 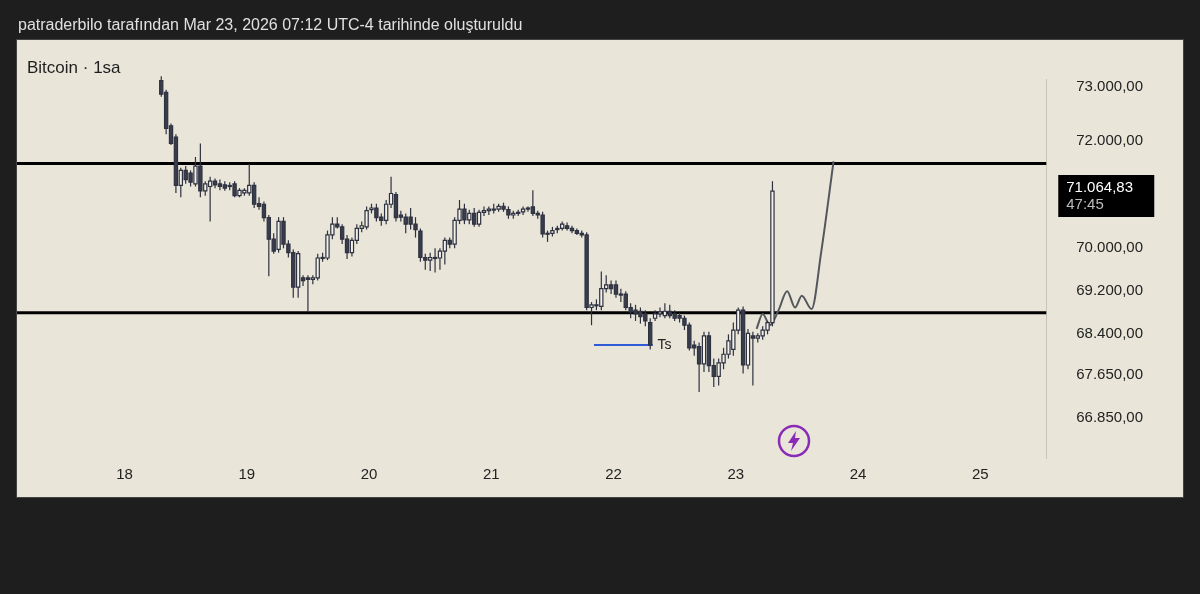 What do you see at coordinates (1109, 333) in the screenshot?
I see `y-tick-label: 68.400,00` at bounding box center [1109, 333].